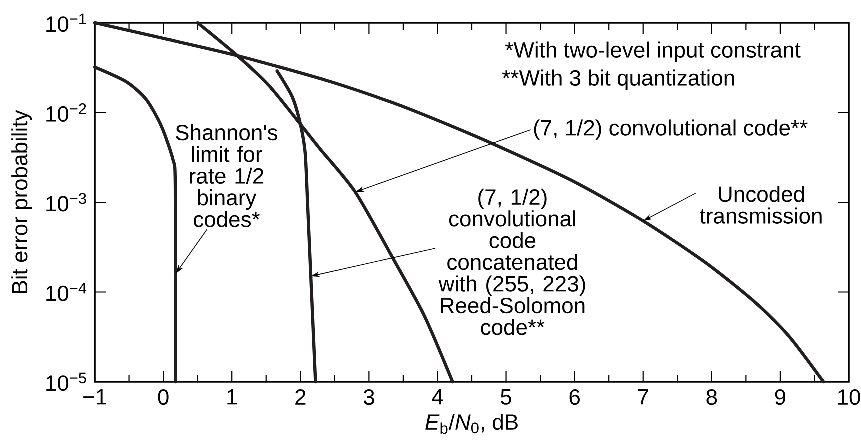 This screenshot has width=861, height=441. I want to click on annotation: Shannon's limit for rate 1/2 binary codes*, so click(227, 176).